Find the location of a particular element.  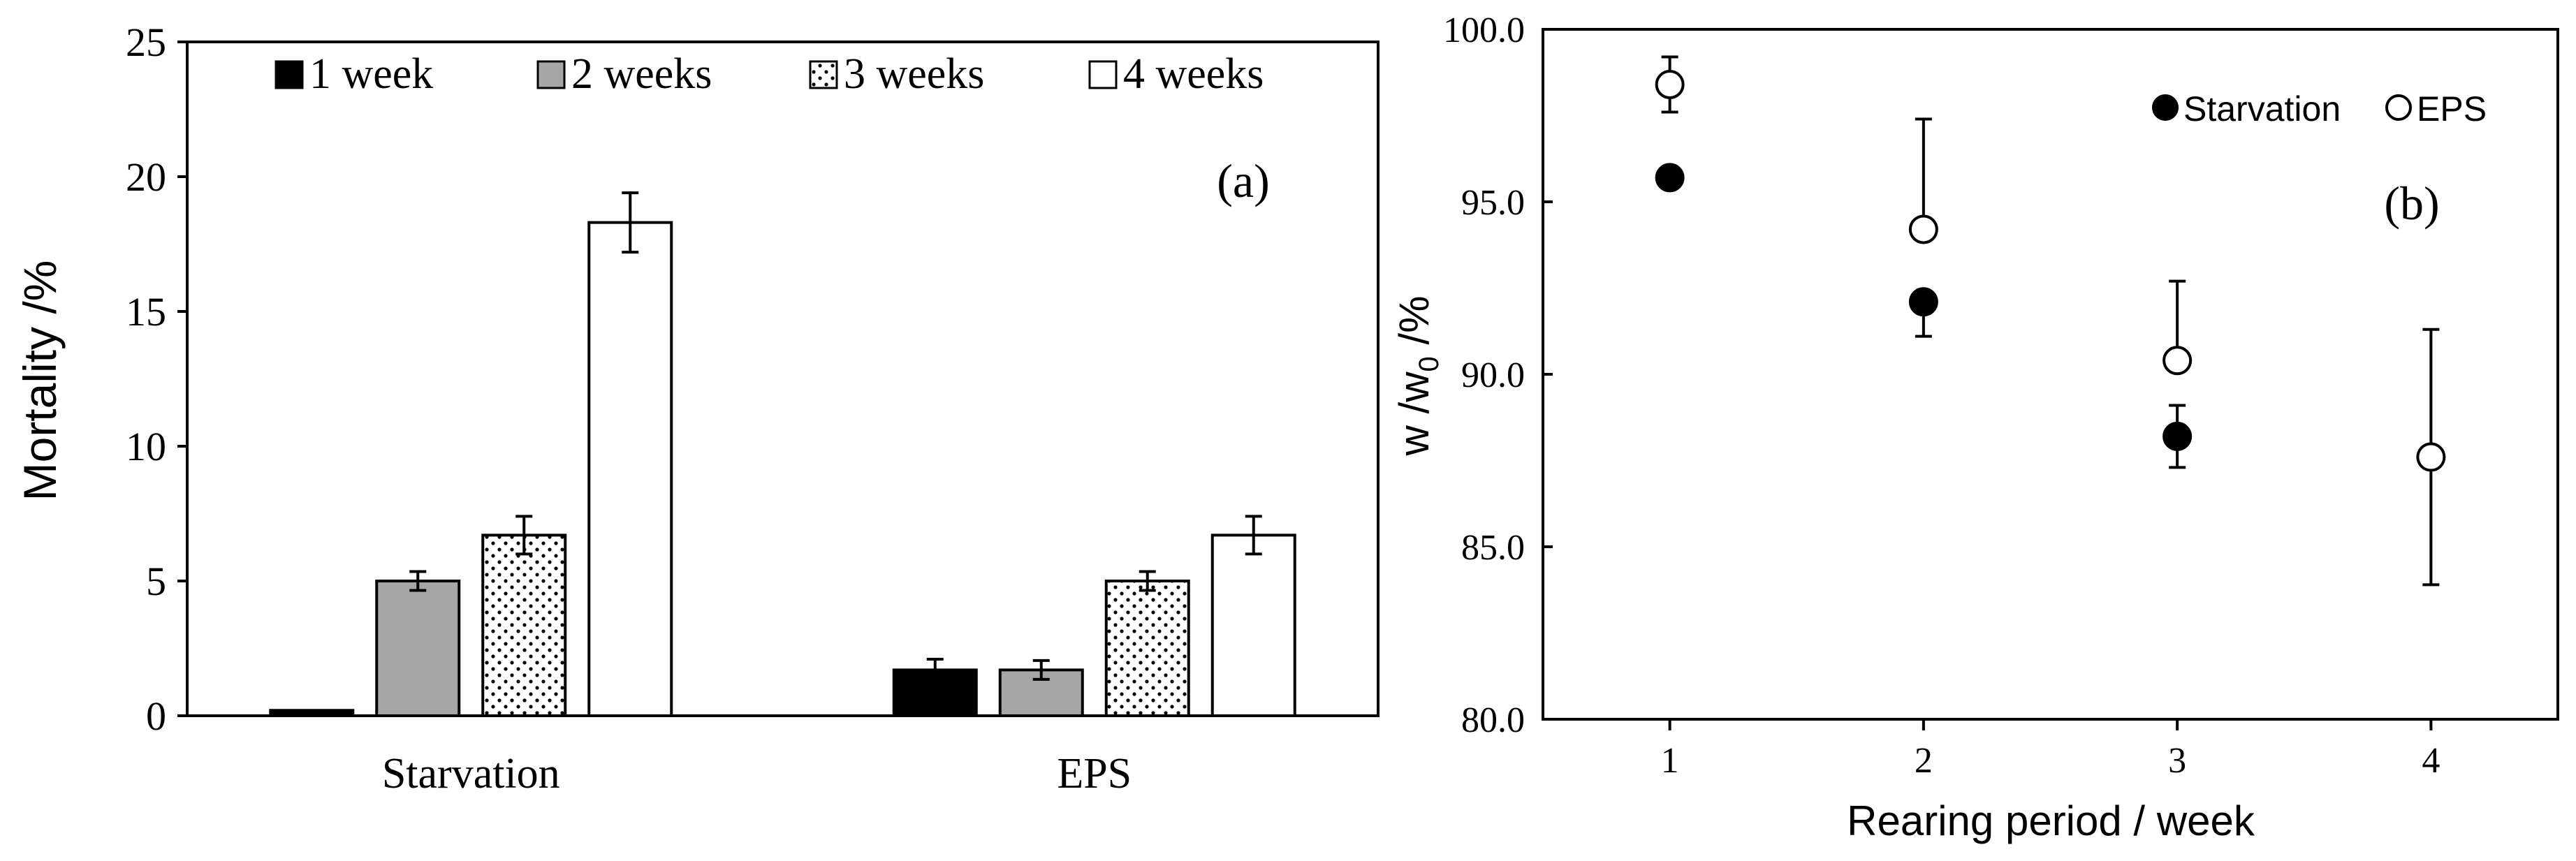

y-tick-label: 100.0 is located at coordinates (1484, 30).